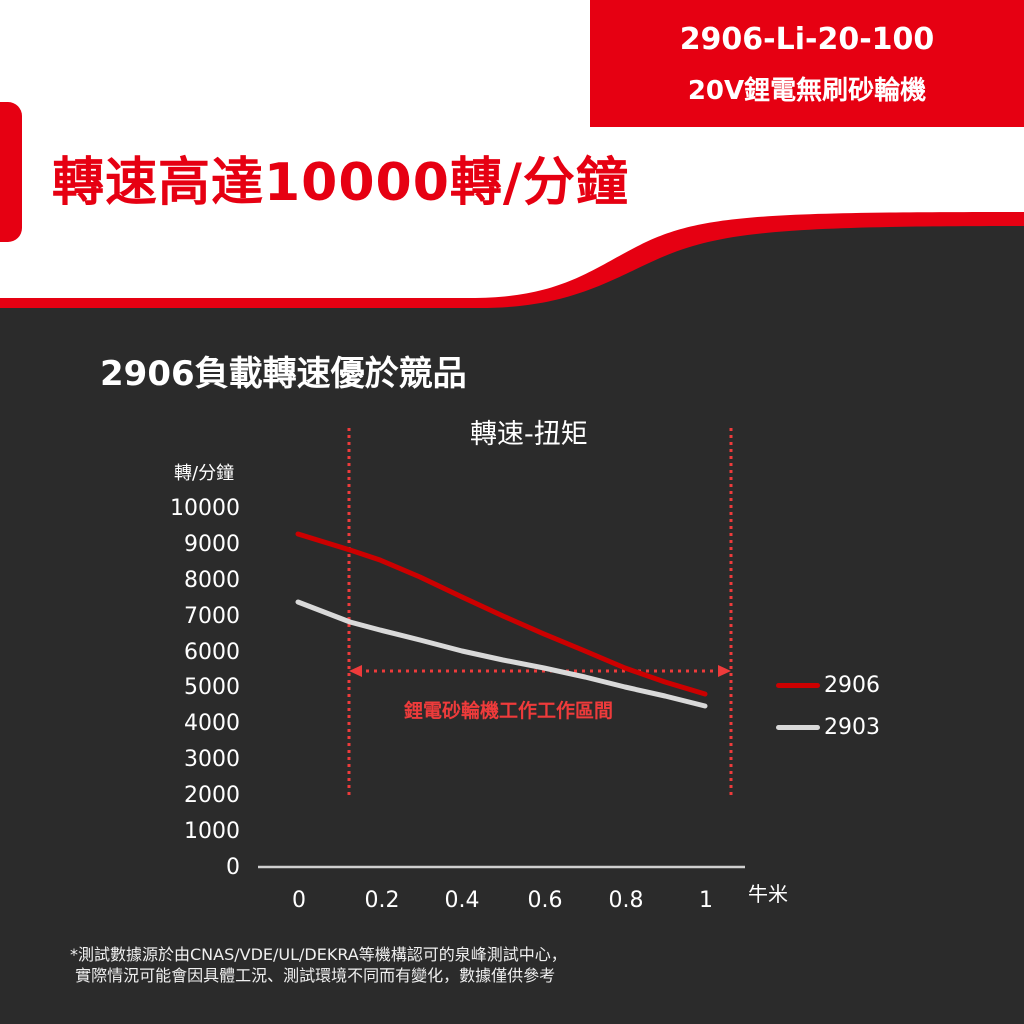  I want to click on footnote-line-1: *測試數據源於由CNAS/VDE/UL/DEKRA等機構認可的泉峰測試中心，, so click(318, 954).